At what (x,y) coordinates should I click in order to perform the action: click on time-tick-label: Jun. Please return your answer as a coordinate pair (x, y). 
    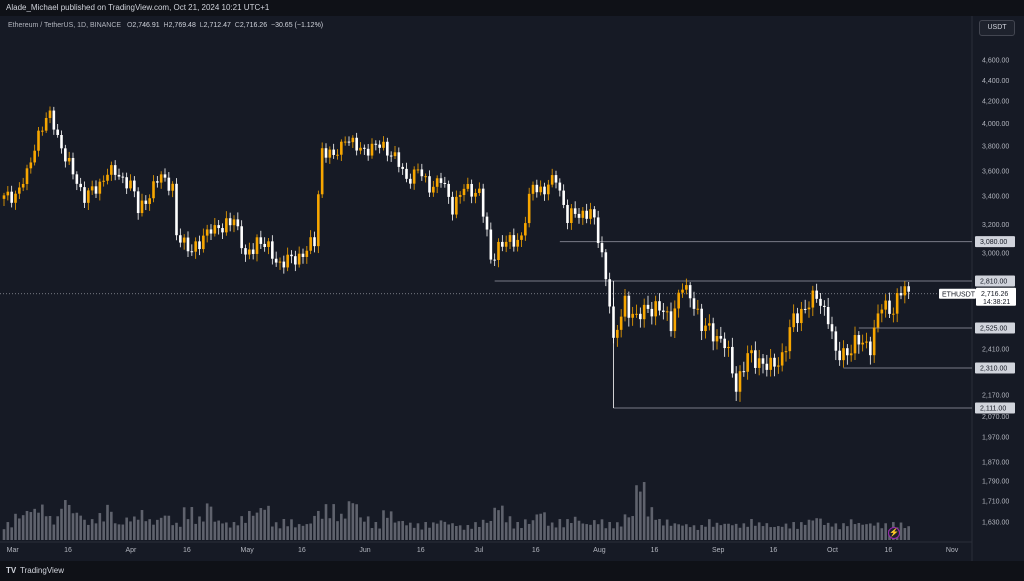
    Looking at the image, I should click on (364, 550).